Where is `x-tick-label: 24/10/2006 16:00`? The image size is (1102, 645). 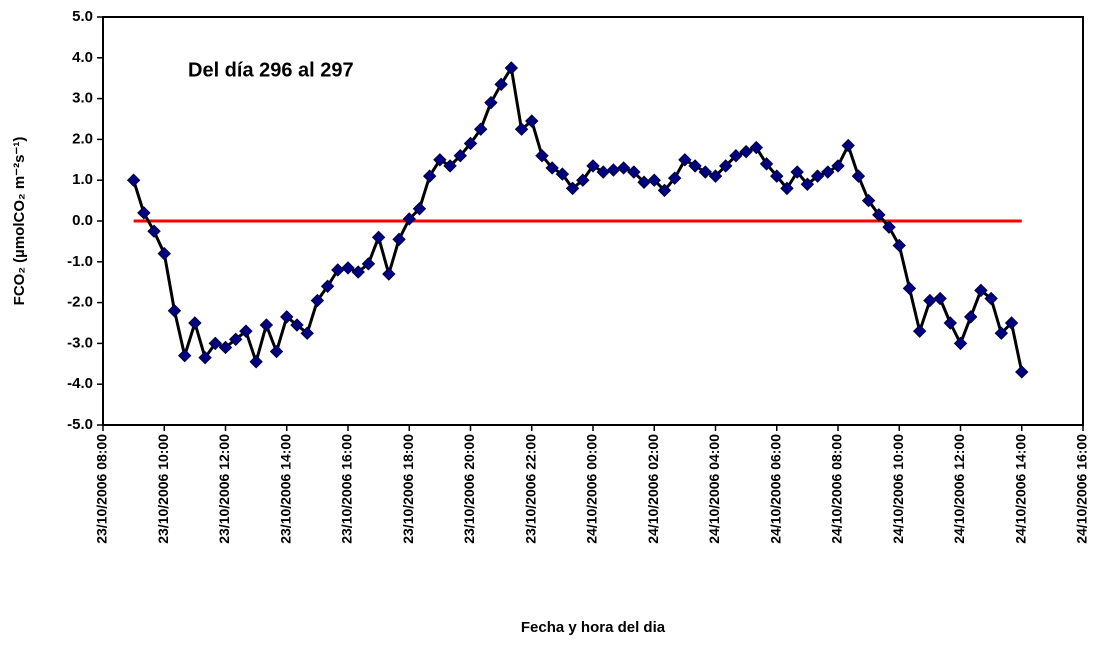 x-tick-label: 24/10/2006 16:00 is located at coordinates (1082, 489).